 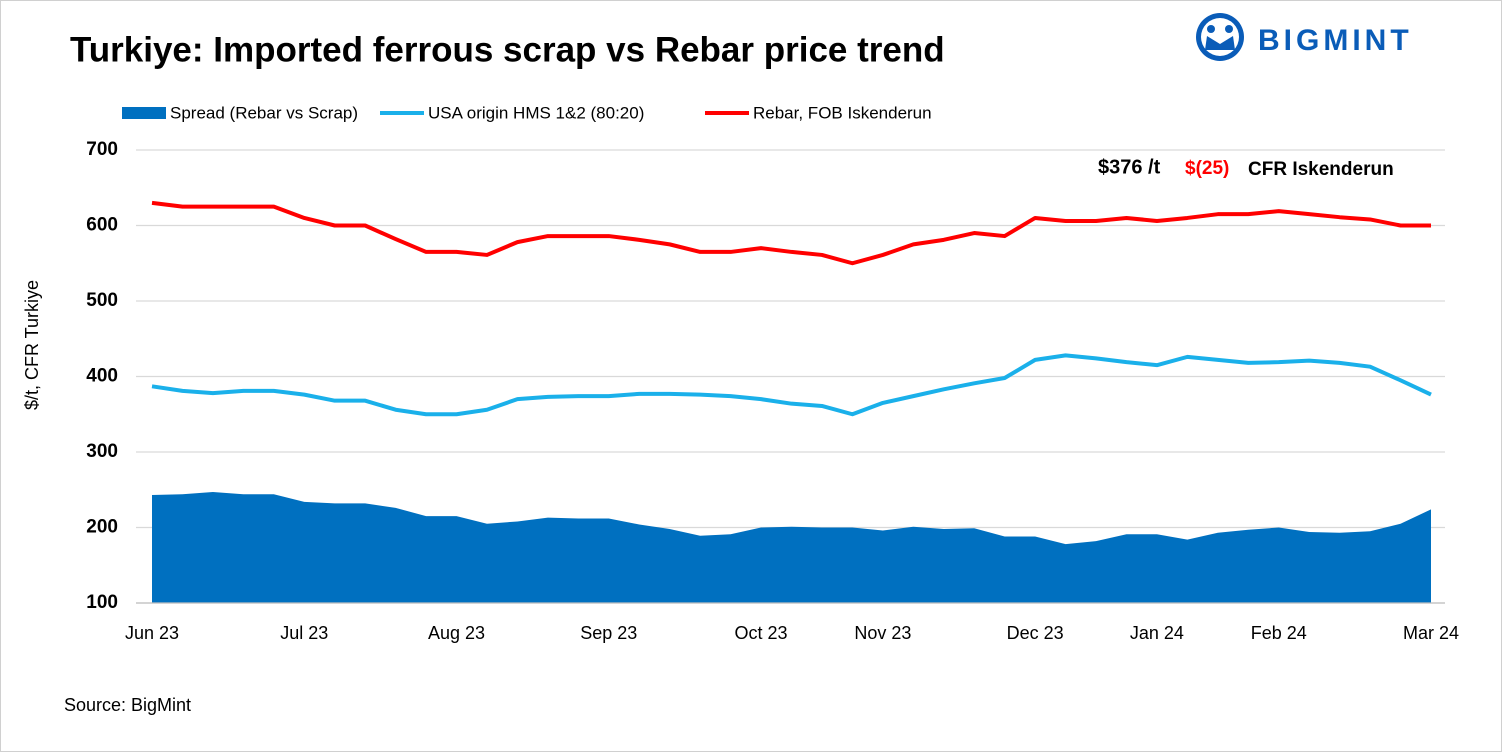 What do you see at coordinates (102, 451) in the screenshot?
I see `y-tick-label: 300` at bounding box center [102, 451].